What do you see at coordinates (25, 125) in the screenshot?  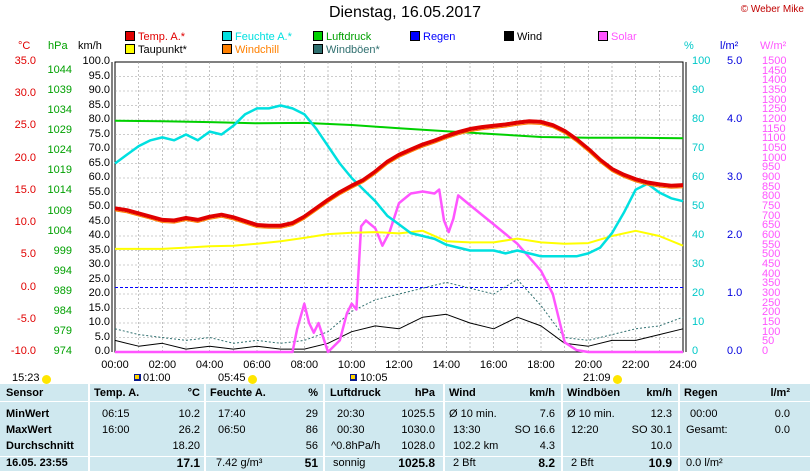 I see `temp-tick: 25.0` at bounding box center [25, 125].